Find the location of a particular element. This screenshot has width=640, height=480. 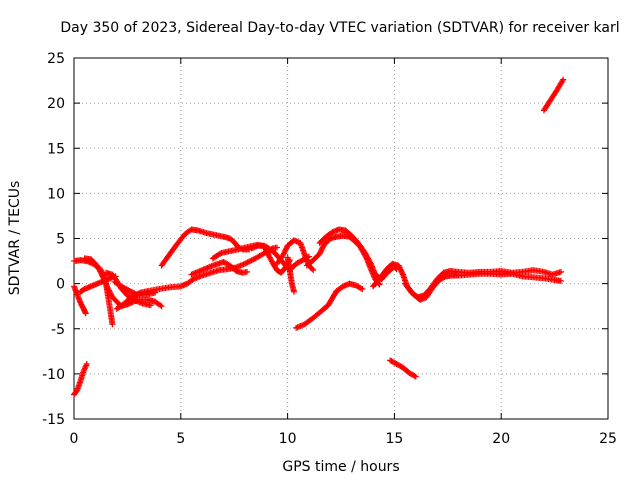

x-tick-label: 15 is located at coordinates (394, 439).